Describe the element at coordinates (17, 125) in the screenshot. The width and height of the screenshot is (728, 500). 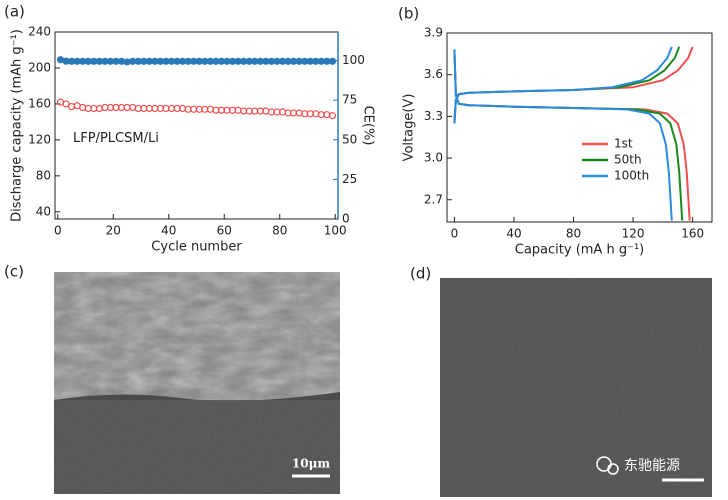
I see `y-axis-label: Discharge capacity (mAh g⁻¹)` at that location.